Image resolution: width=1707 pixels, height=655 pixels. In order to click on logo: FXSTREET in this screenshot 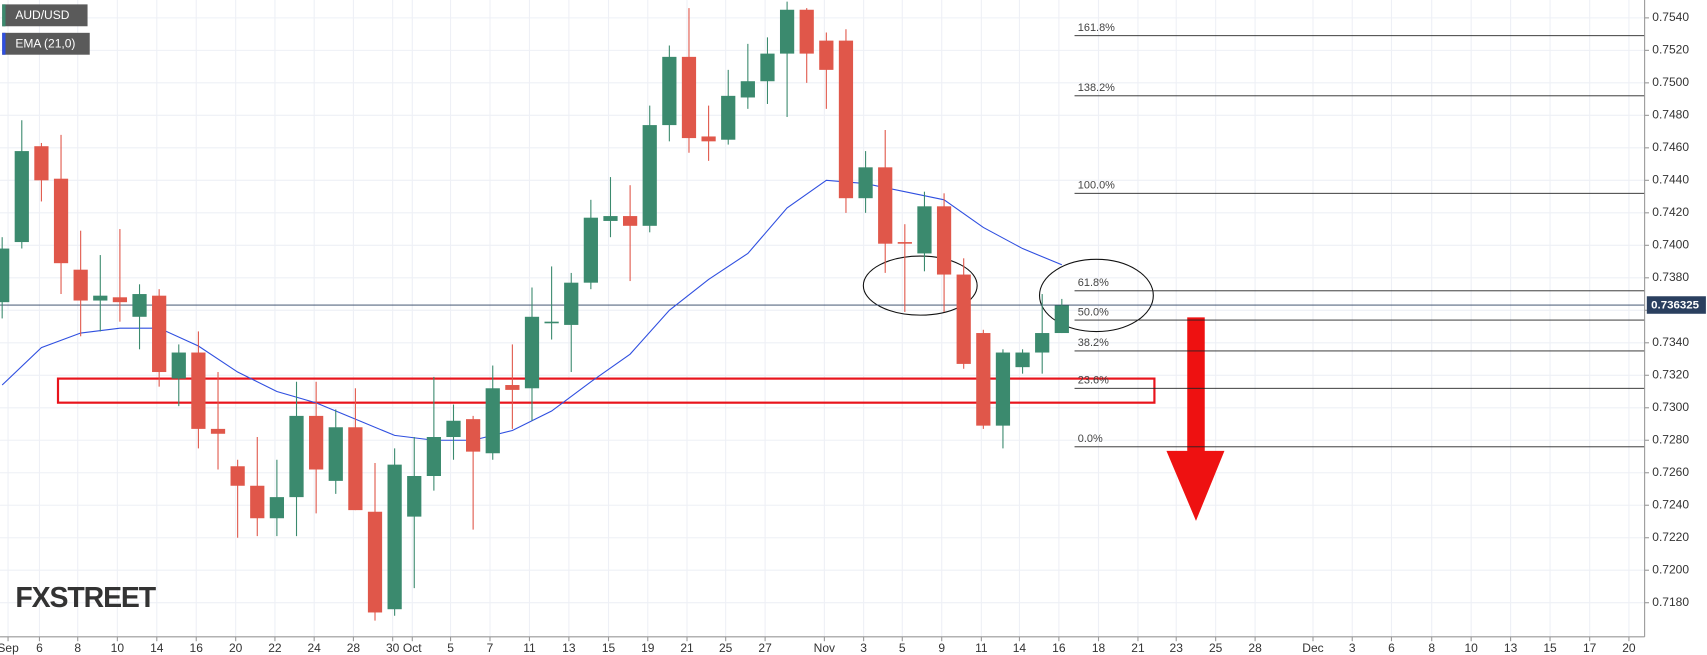, I will do `click(85, 598)`.